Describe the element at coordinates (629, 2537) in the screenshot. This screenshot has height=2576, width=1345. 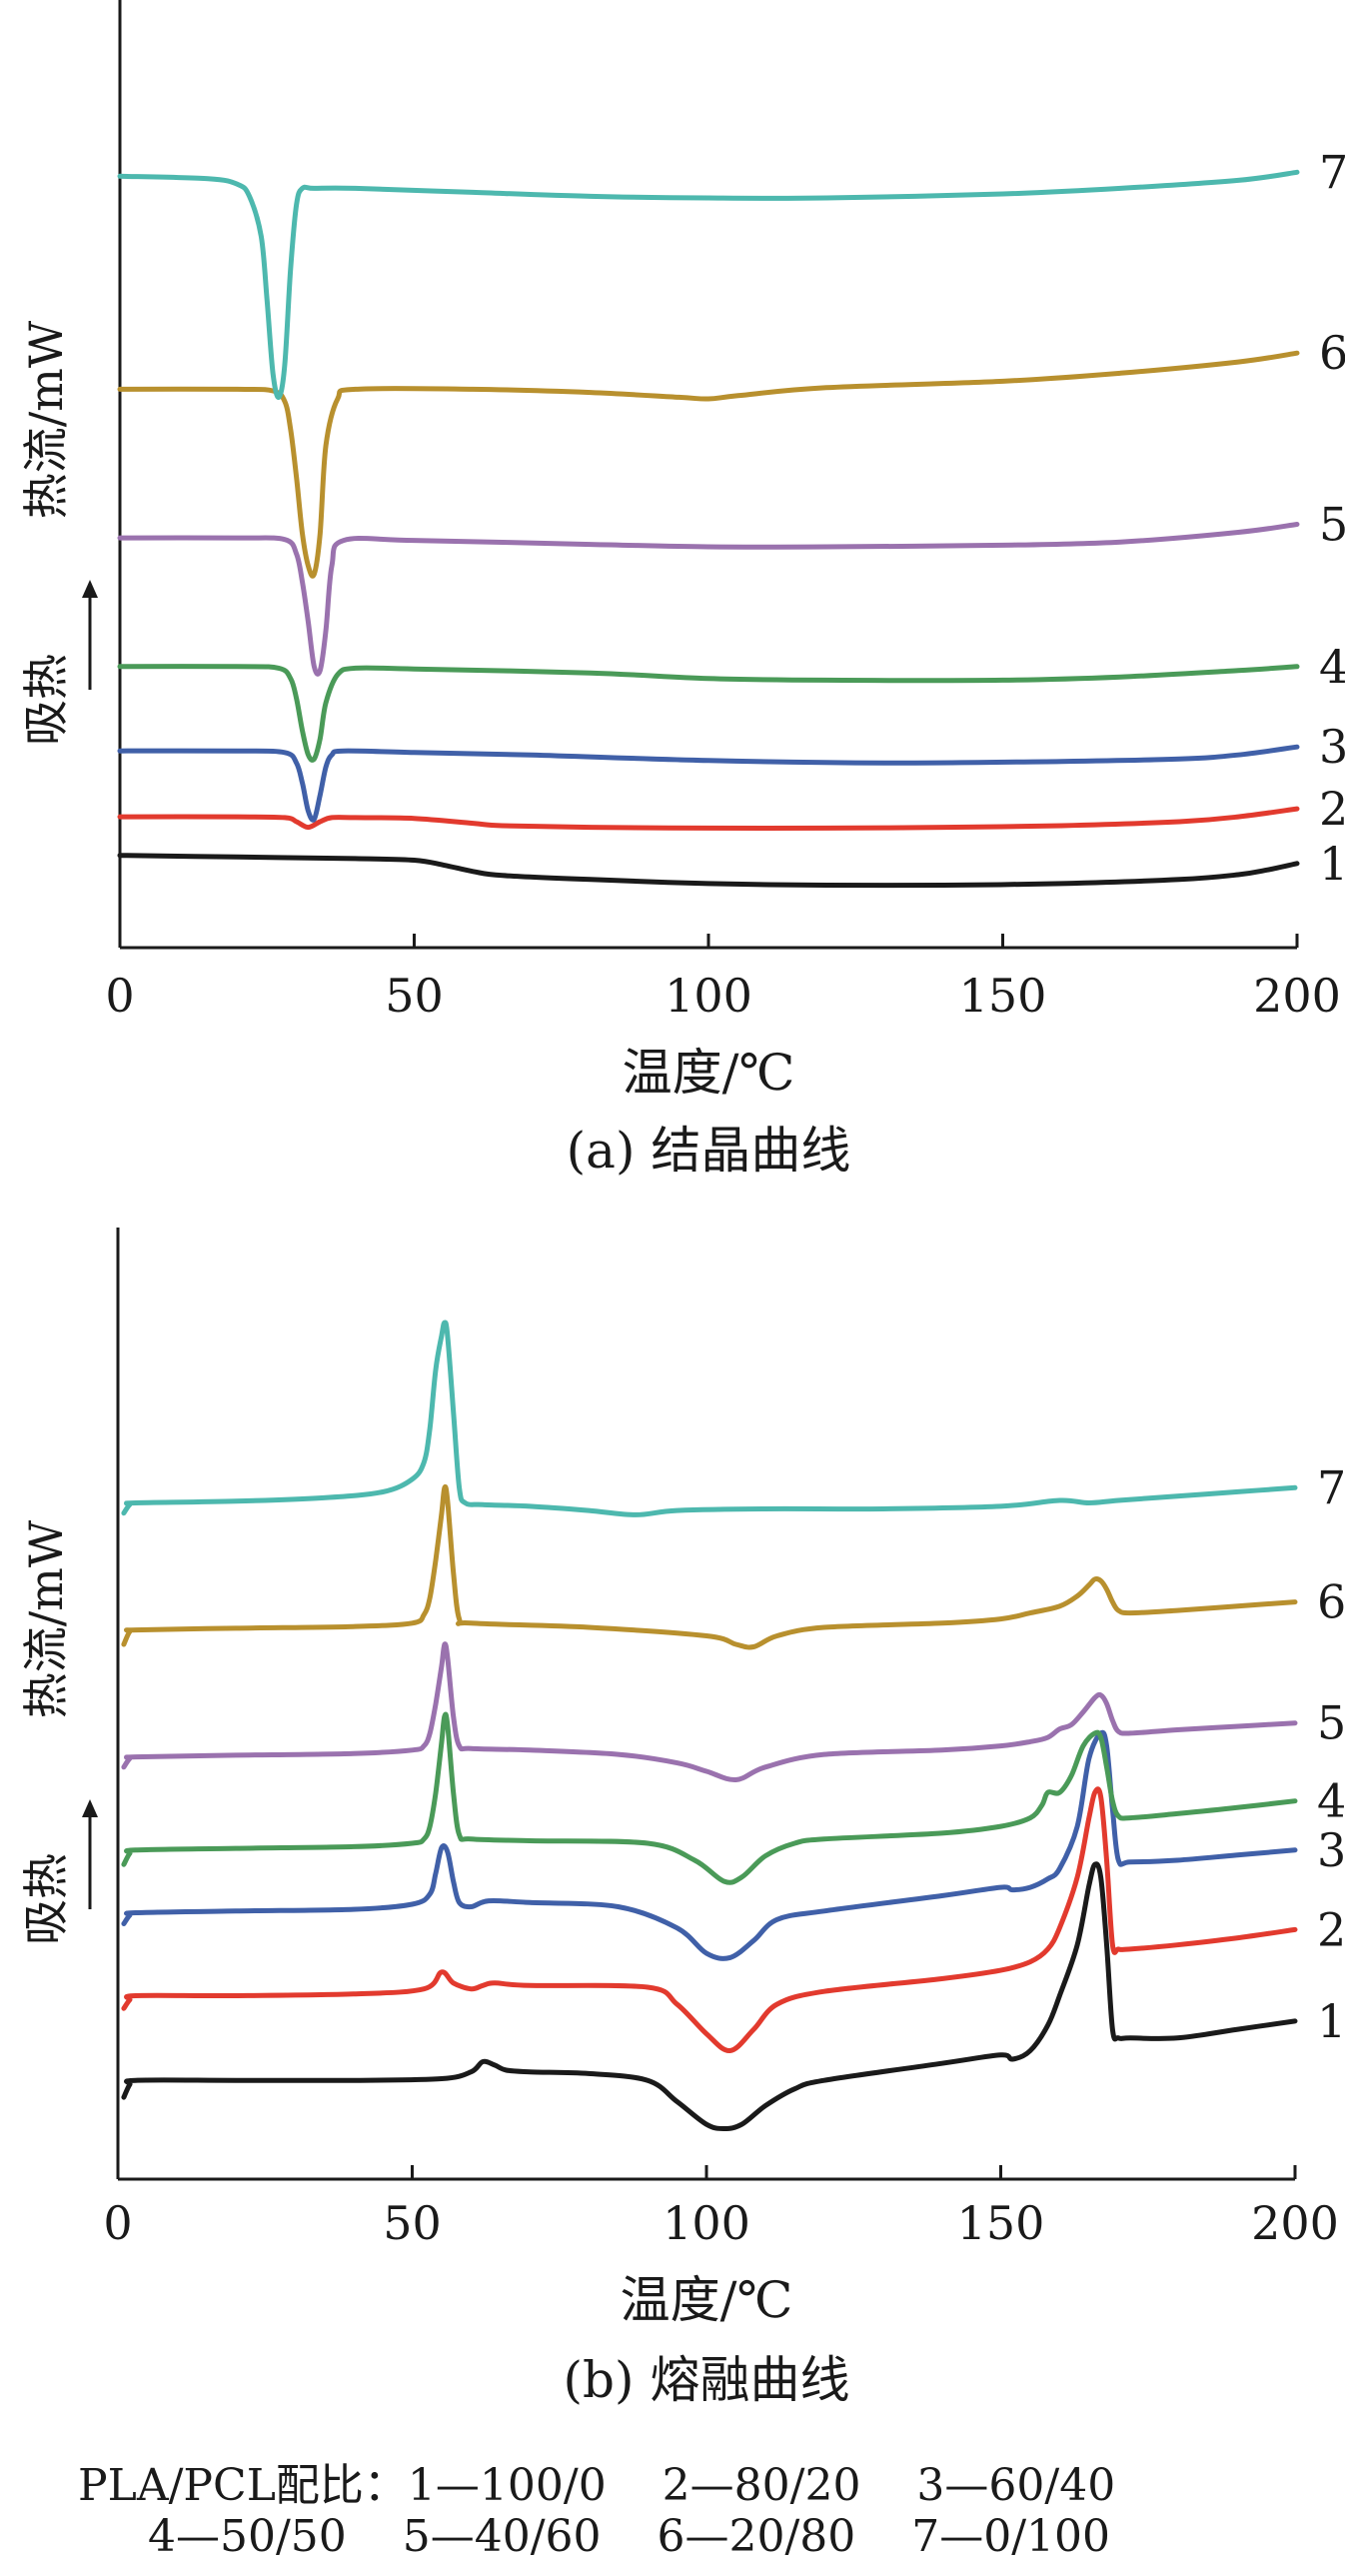
I see `legend-line-2: 4—50/50 5—40/60 6—20/80 7—0/100` at that location.